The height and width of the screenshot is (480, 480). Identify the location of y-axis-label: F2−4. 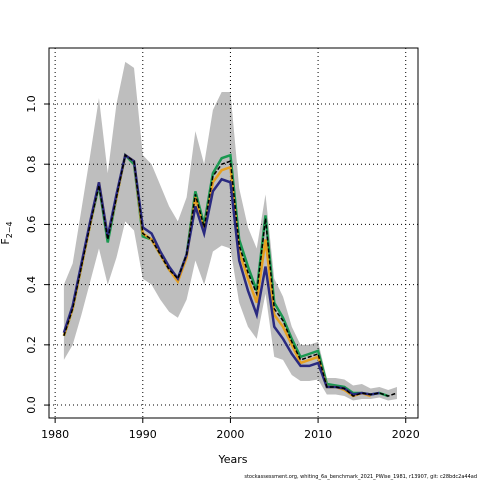
(7, 232).